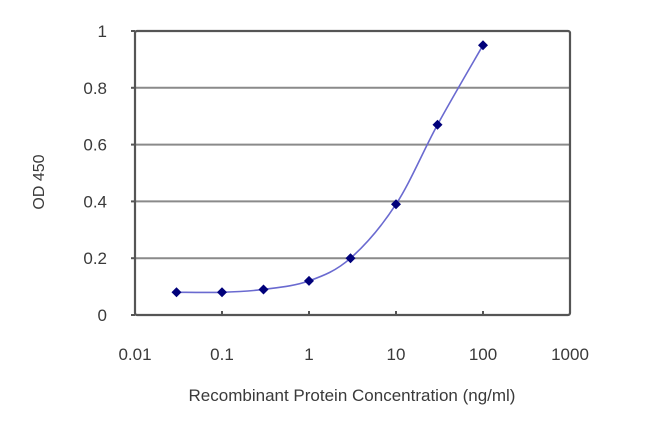 This screenshot has height=438, width=650. What do you see at coordinates (102, 315) in the screenshot?
I see `y-tick-label: 0` at bounding box center [102, 315].